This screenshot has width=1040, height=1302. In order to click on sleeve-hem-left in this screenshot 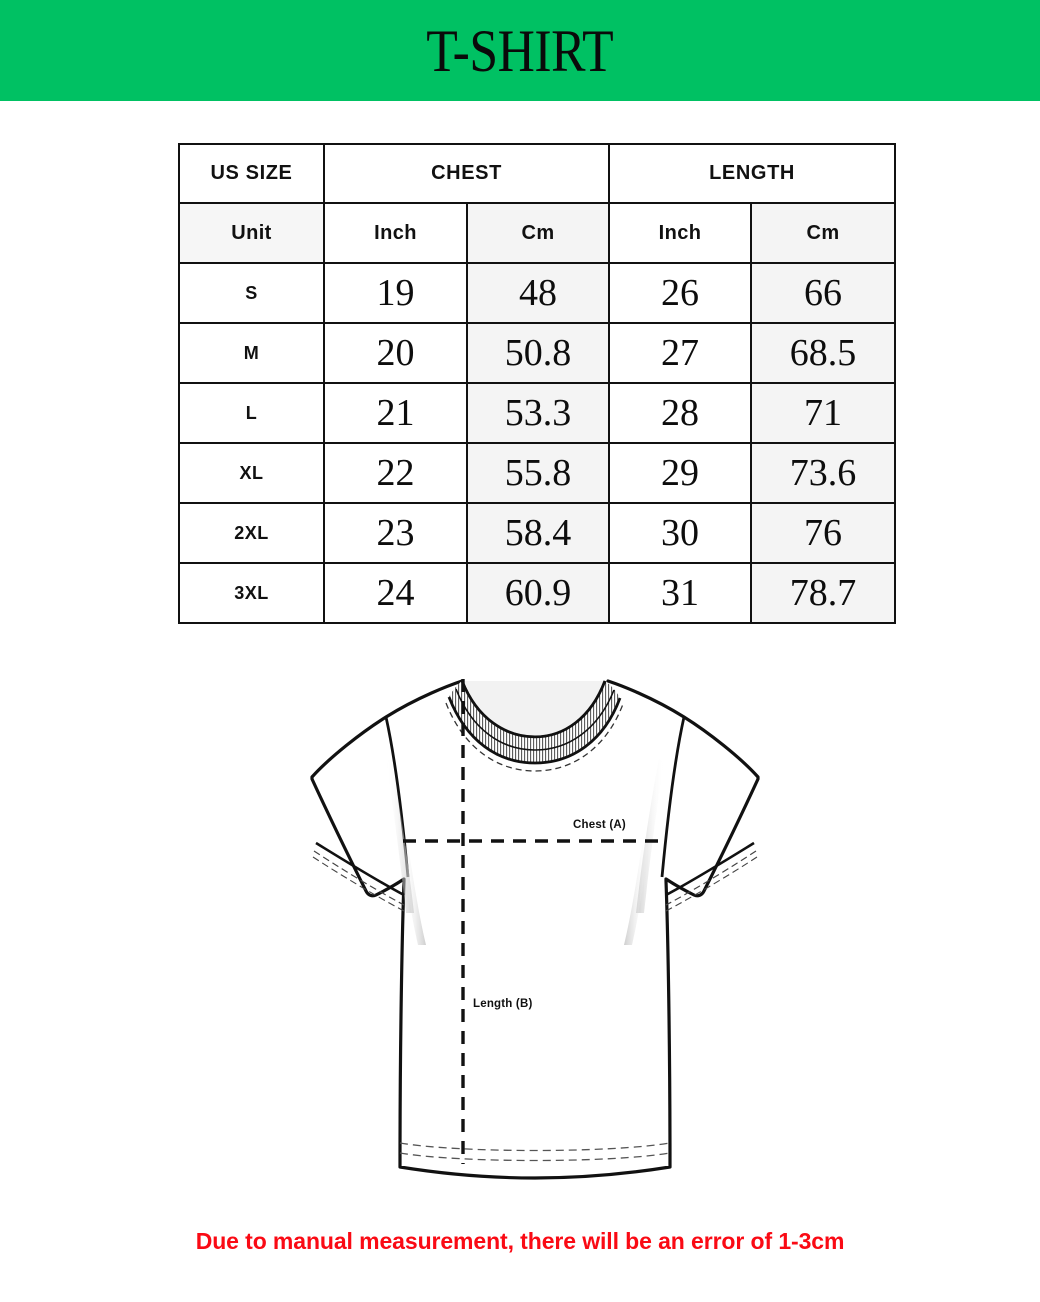, I will do `click(358, 876)`.